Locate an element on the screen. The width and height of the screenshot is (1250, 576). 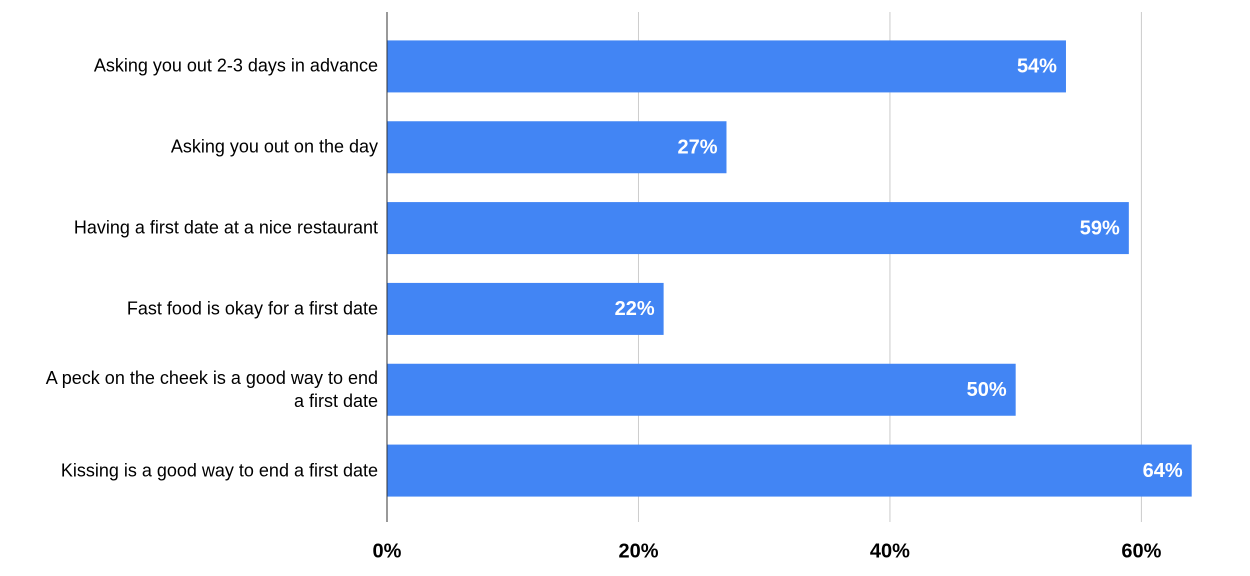
value-label: 64% is located at coordinates (1163, 471).